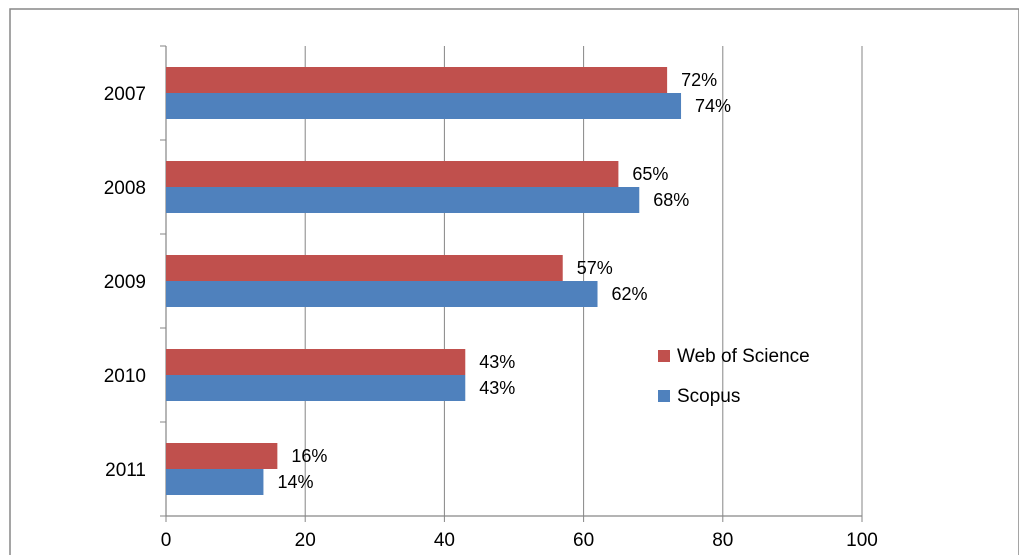 Image resolution: width=1019 pixels, height=555 pixels. Describe the element at coordinates (630, 294) in the screenshot. I see `data-label: 62%` at that location.